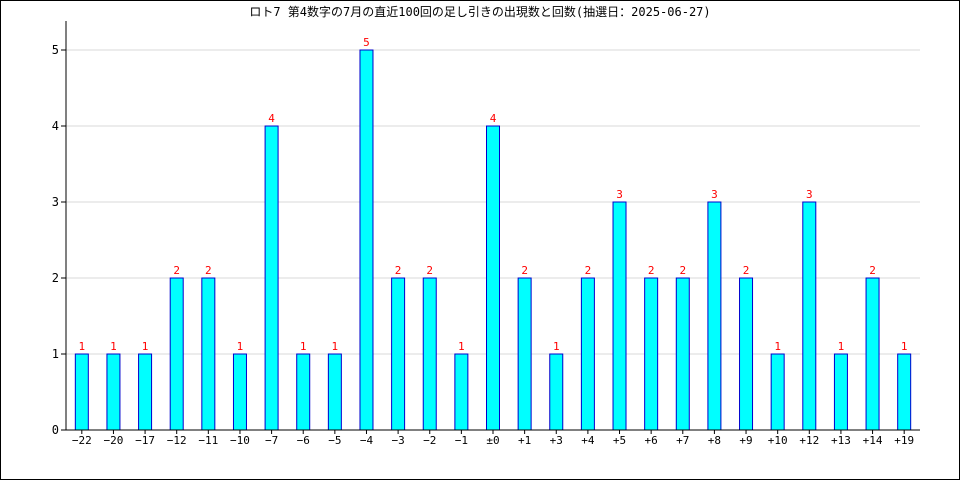 This screenshot has width=960, height=480. What do you see at coordinates (55, 278) in the screenshot?
I see `y-tick-label: 2` at bounding box center [55, 278].